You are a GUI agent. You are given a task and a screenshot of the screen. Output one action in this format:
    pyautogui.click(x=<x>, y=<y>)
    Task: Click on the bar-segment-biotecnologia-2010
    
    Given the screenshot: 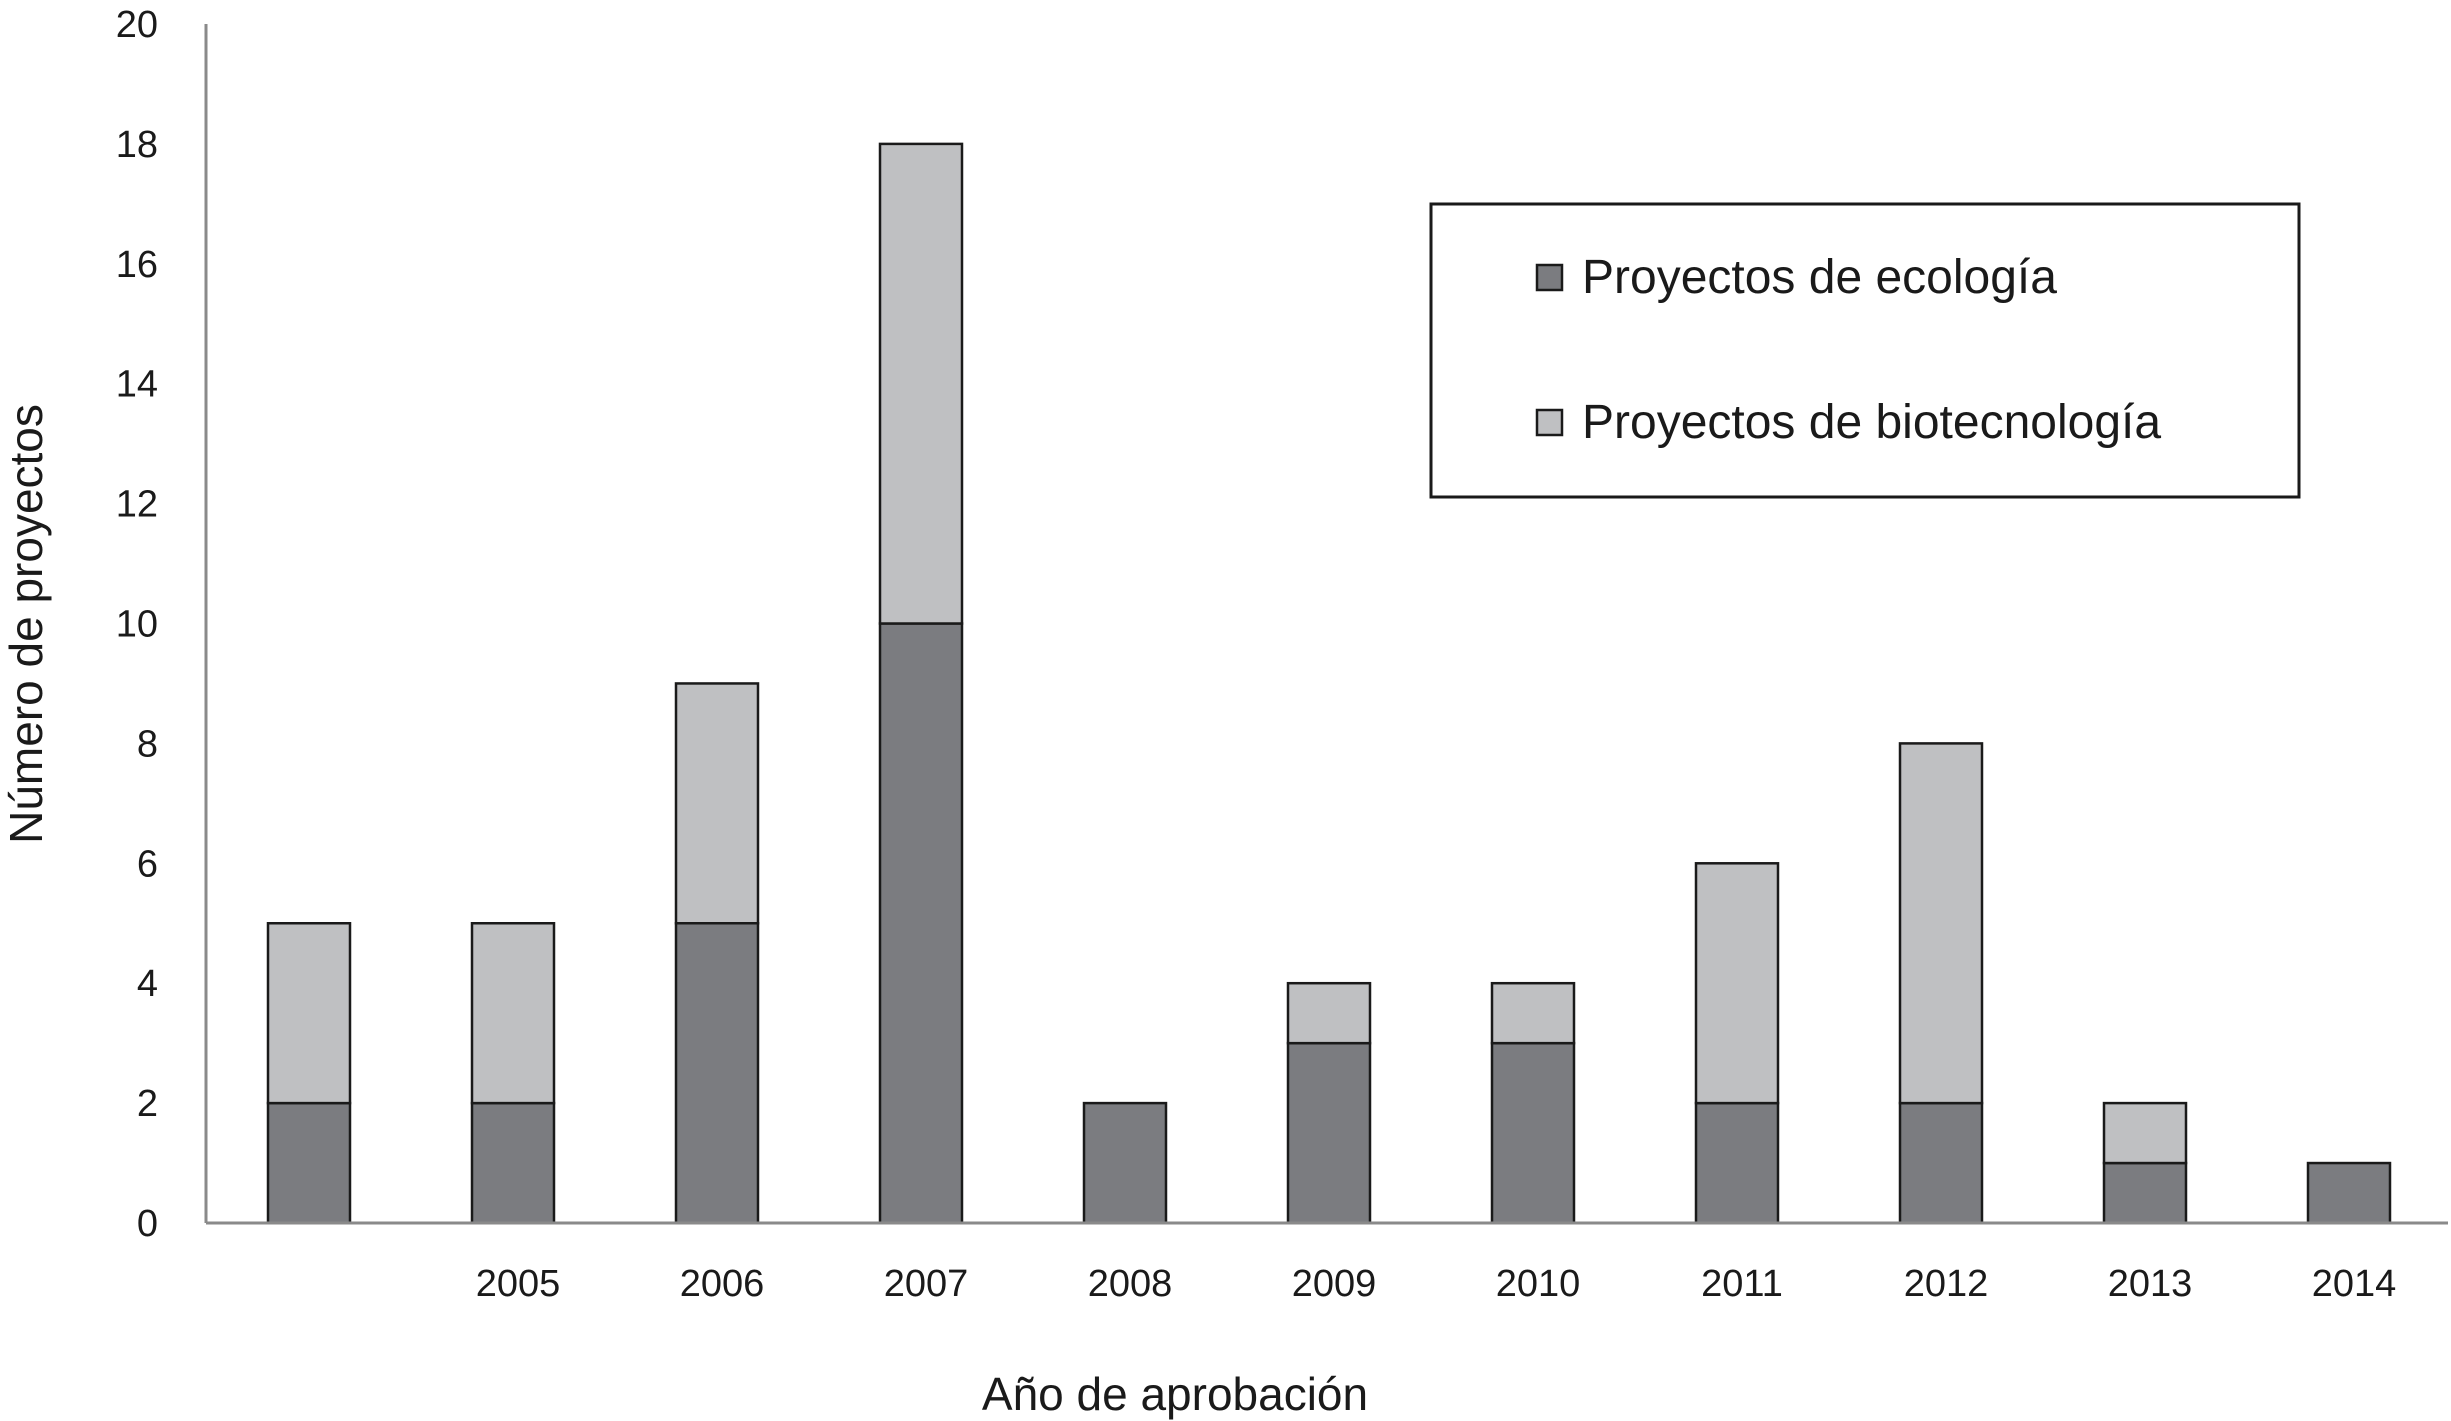 What is the action you would take?
    pyautogui.click(x=1533, y=1013)
    